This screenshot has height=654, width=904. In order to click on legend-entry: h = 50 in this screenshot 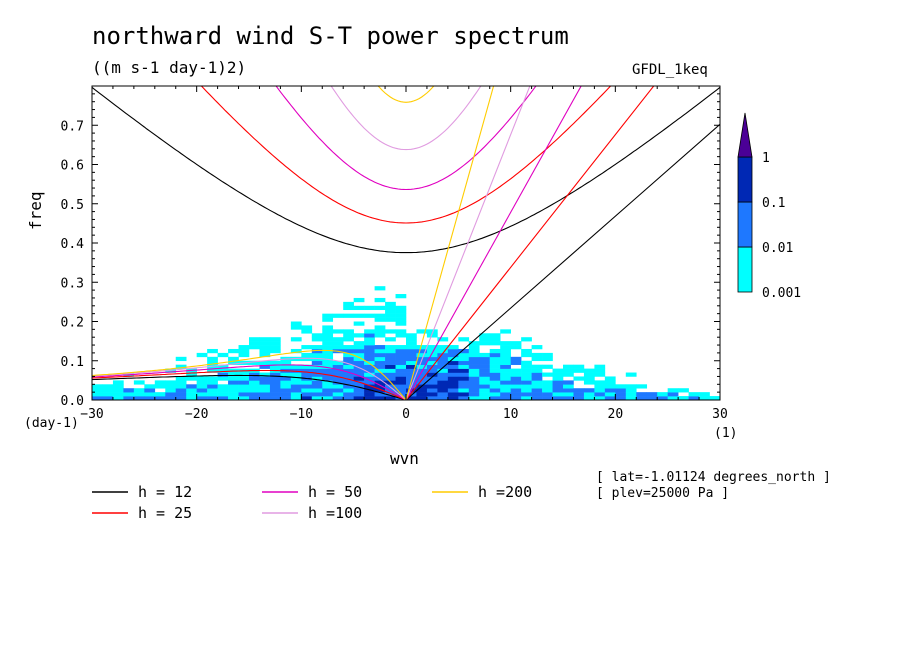, I will do `click(335, 492)`.